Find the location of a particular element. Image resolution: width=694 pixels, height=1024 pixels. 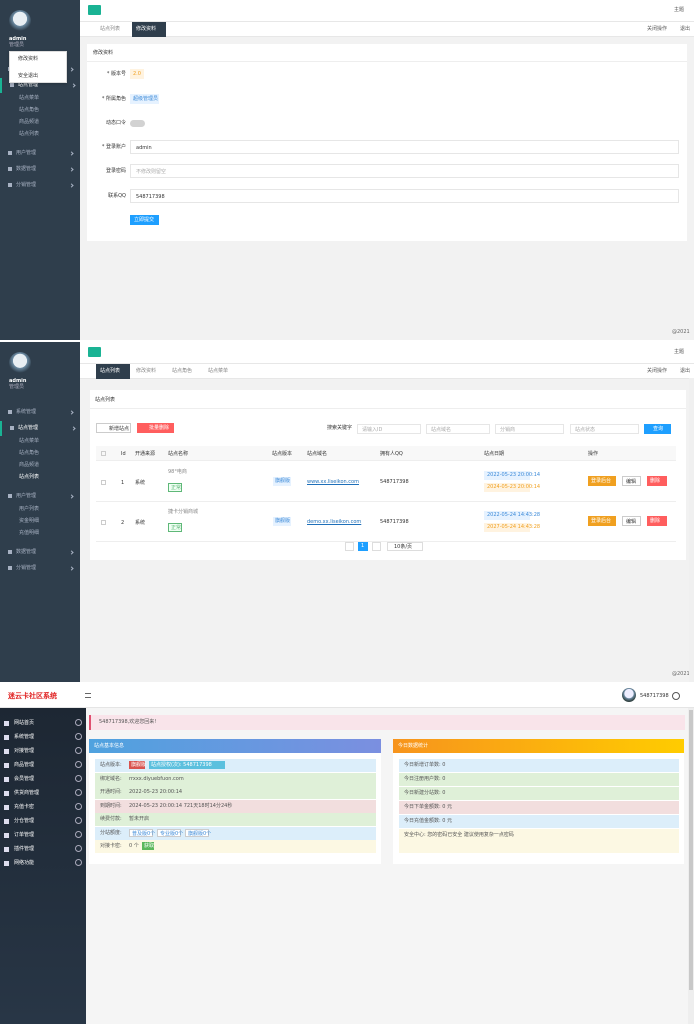

tab: 站点角色 is located at coordinates (185, 371).